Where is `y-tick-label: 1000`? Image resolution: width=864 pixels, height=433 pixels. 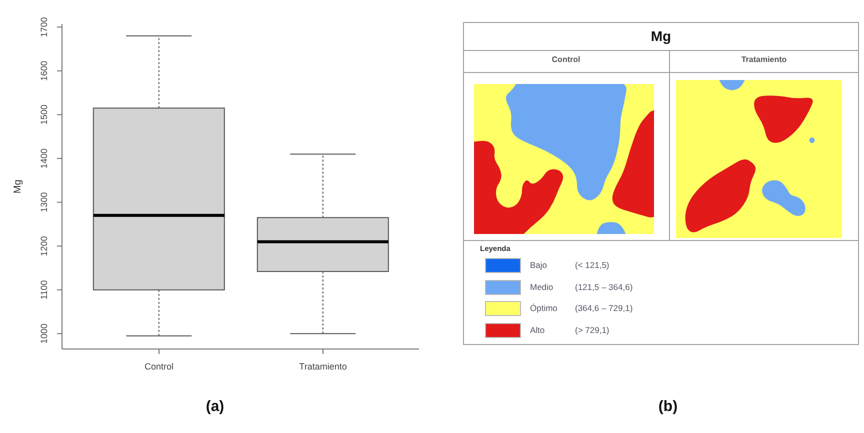 y-tick-label: 1000 is located at coordinates (44, 334).